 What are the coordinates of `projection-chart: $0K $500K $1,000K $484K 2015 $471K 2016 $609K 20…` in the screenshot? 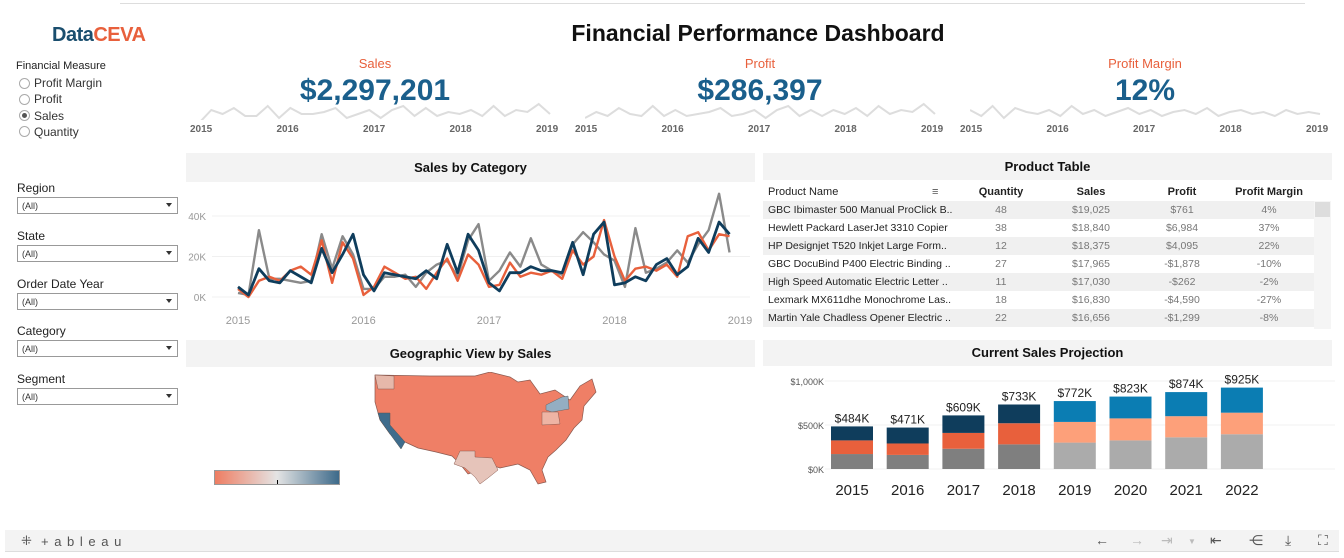 It's located at (1052, 436).